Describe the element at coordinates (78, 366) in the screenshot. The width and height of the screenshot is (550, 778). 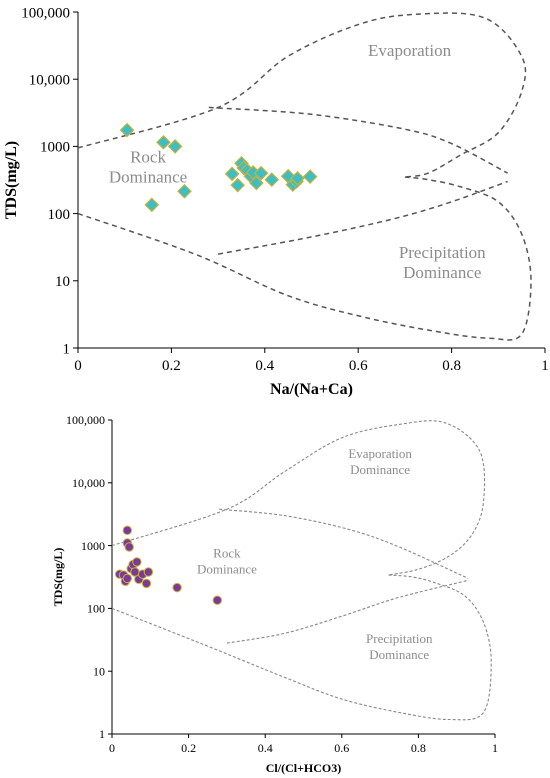
I see `chart1-x-tick-label: 0` at that location.